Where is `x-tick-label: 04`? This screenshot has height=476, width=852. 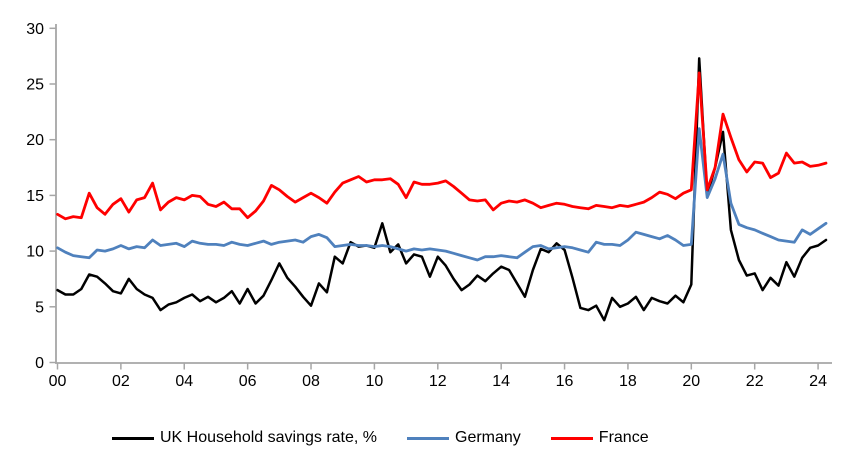
x-tick-label: 04 is located at coordinates (184, 381).